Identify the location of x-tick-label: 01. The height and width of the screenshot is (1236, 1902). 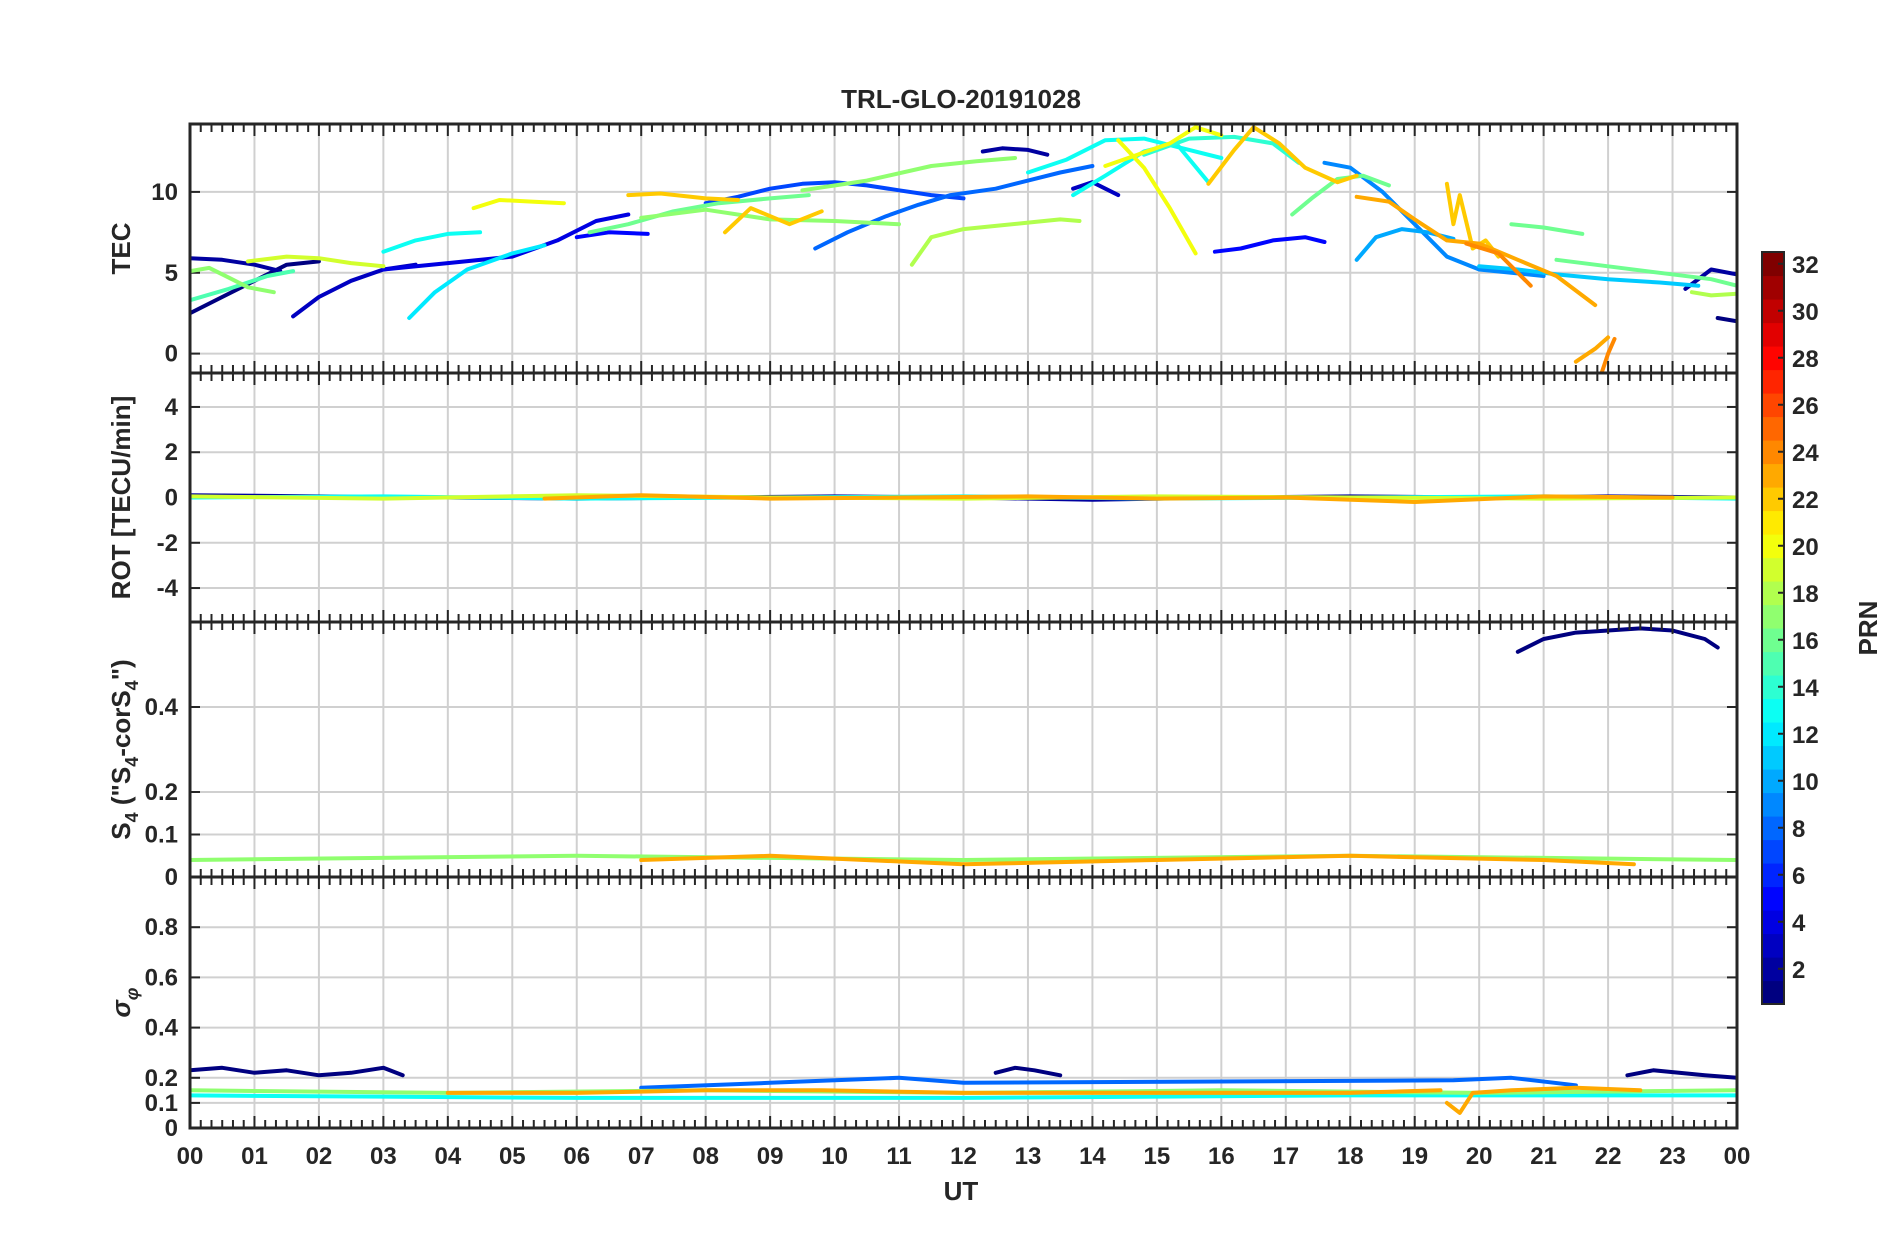
(254, 1156).